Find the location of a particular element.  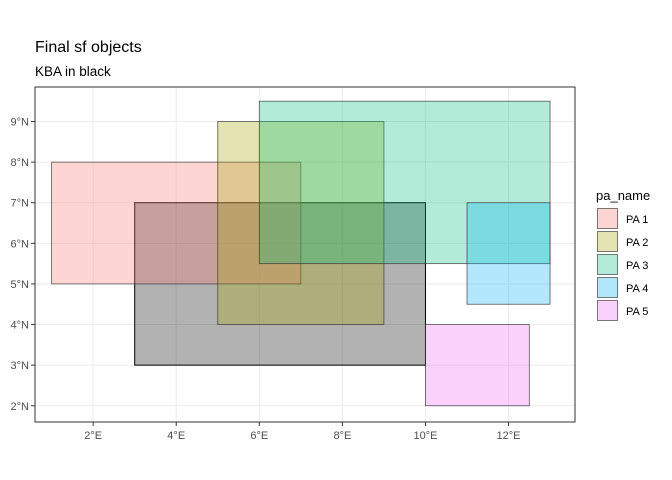

y-tick-label-6: 8°N is located at coordinates (20, 163).